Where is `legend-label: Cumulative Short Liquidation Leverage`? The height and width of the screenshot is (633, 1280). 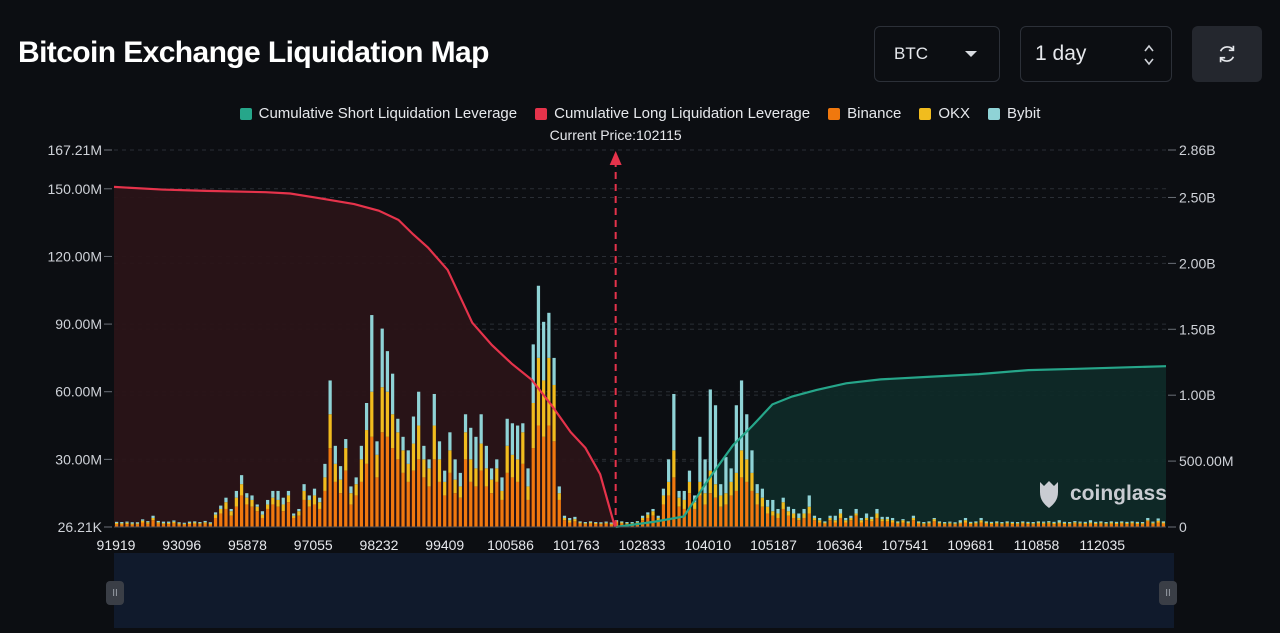
legend-label: Cumulative Short Liquidation Leverage is located at coordinates (388, 113).